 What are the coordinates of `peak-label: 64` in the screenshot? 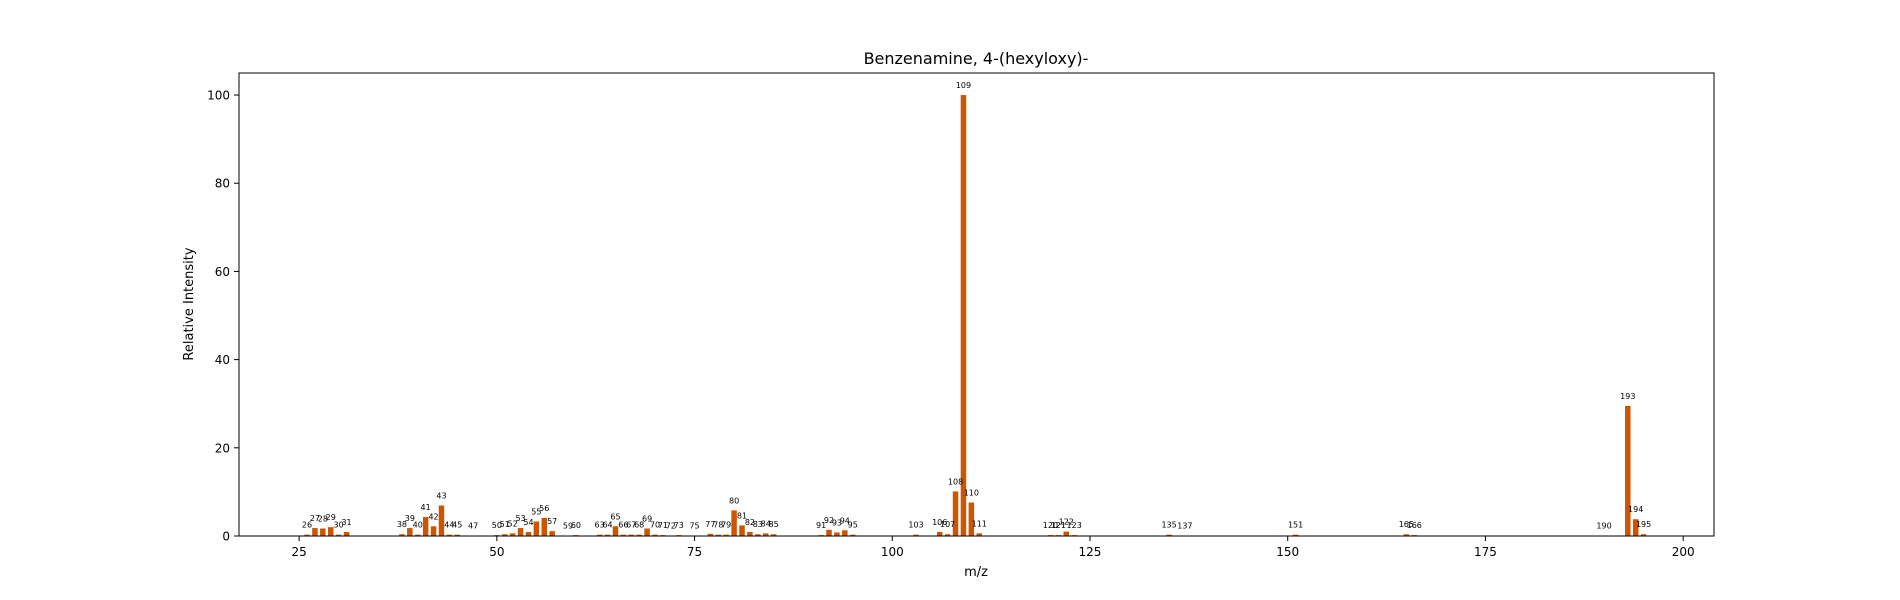 It's located at (607, 525).